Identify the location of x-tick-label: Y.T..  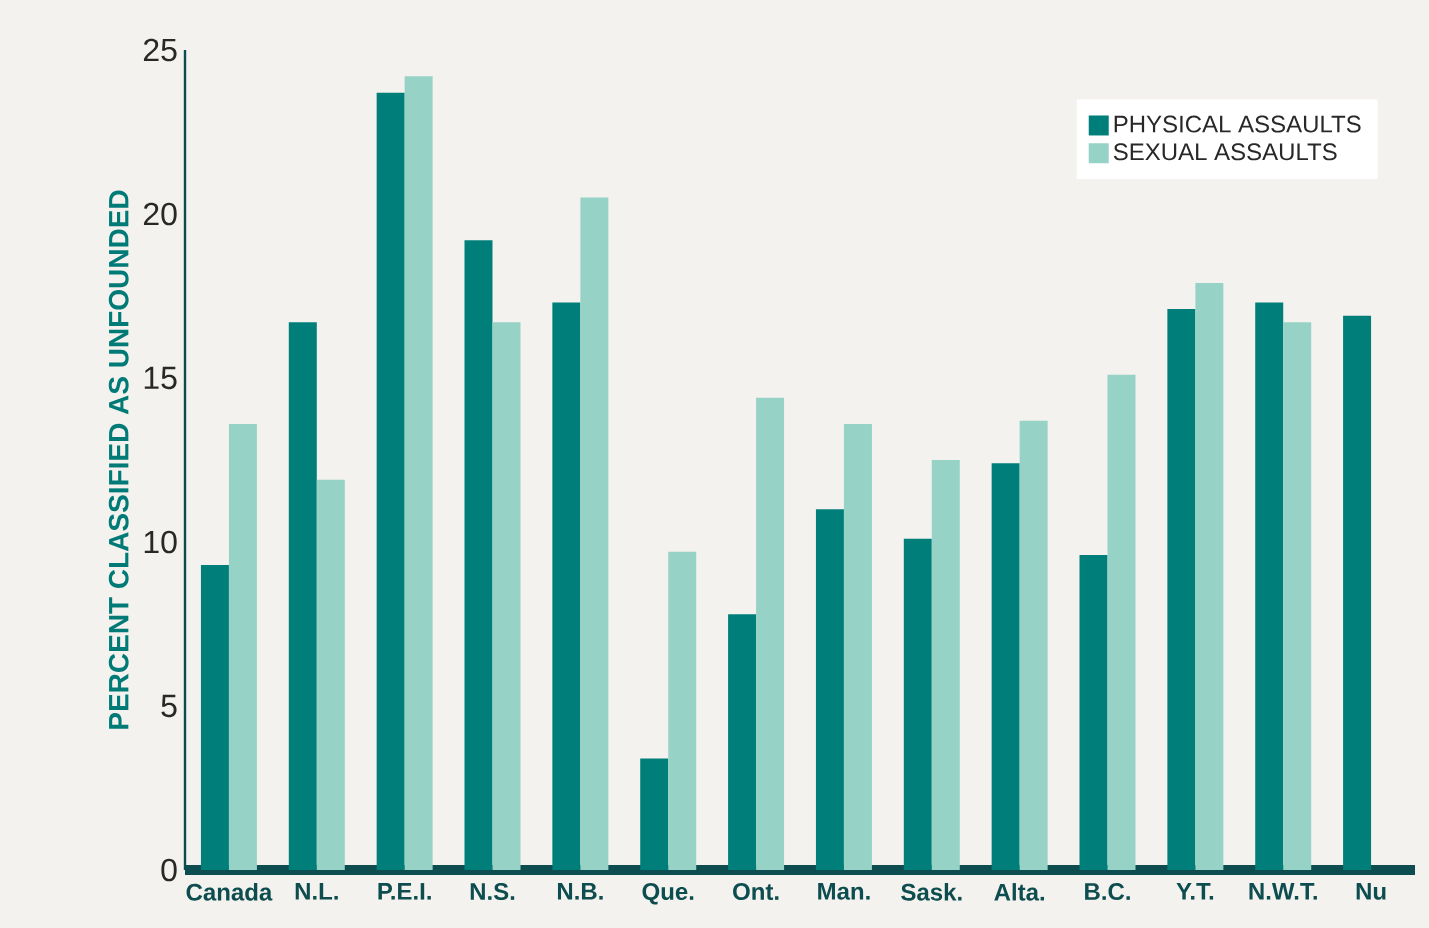
(1195, 891).